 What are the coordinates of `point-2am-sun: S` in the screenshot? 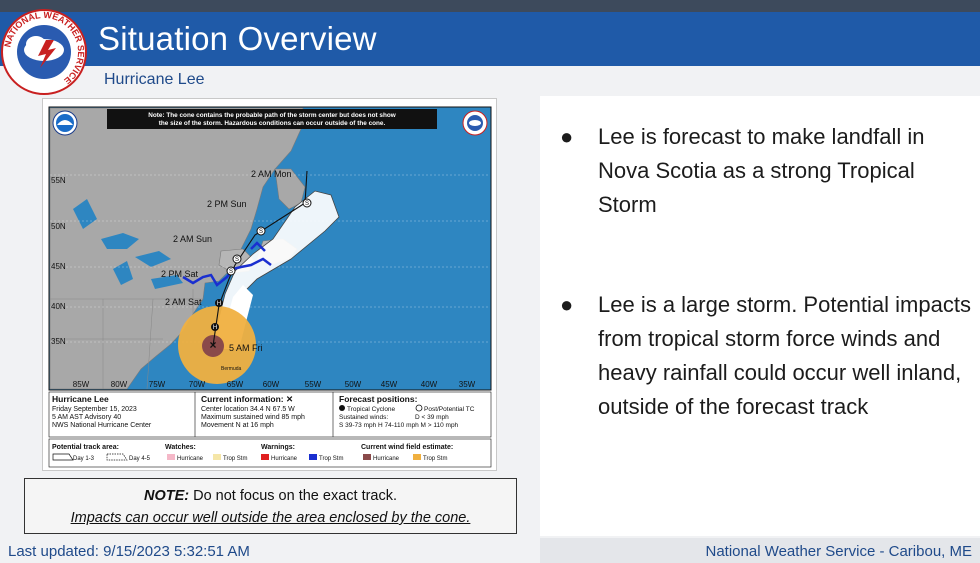 It's located at (237, 259).